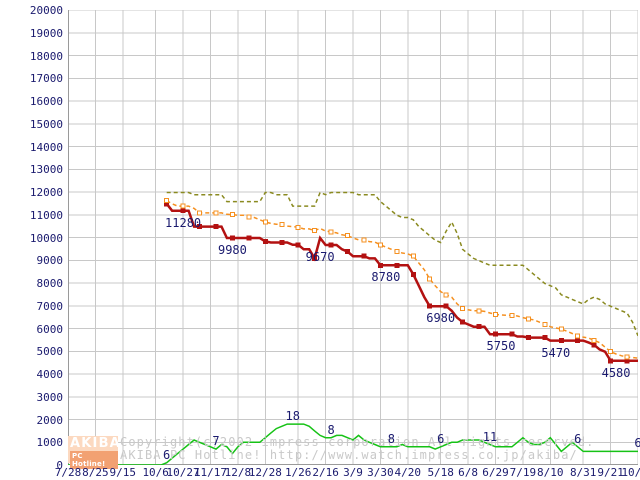 The height and width of the screenshot is (480, 640). I want to click on y-axis-tick-6000: 6000, so click(50, 329).